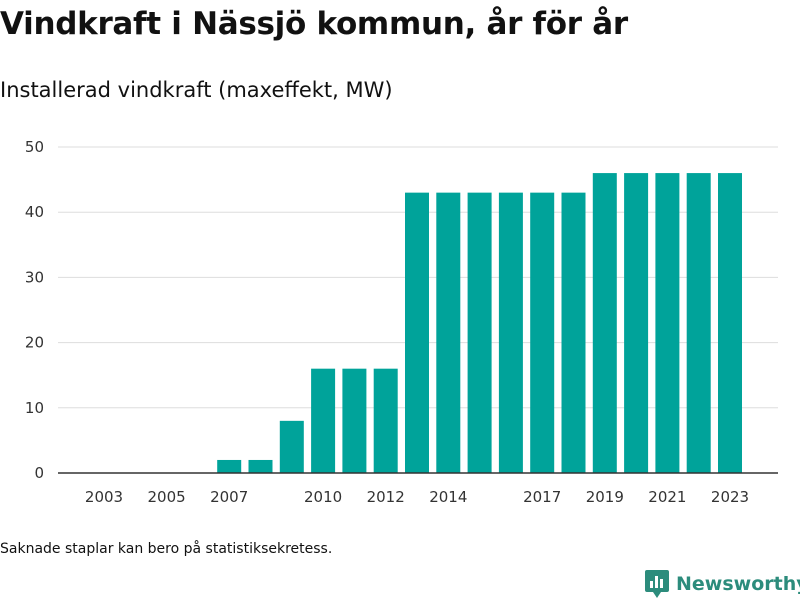  I want to click on bar-2010, so click(323, 420).